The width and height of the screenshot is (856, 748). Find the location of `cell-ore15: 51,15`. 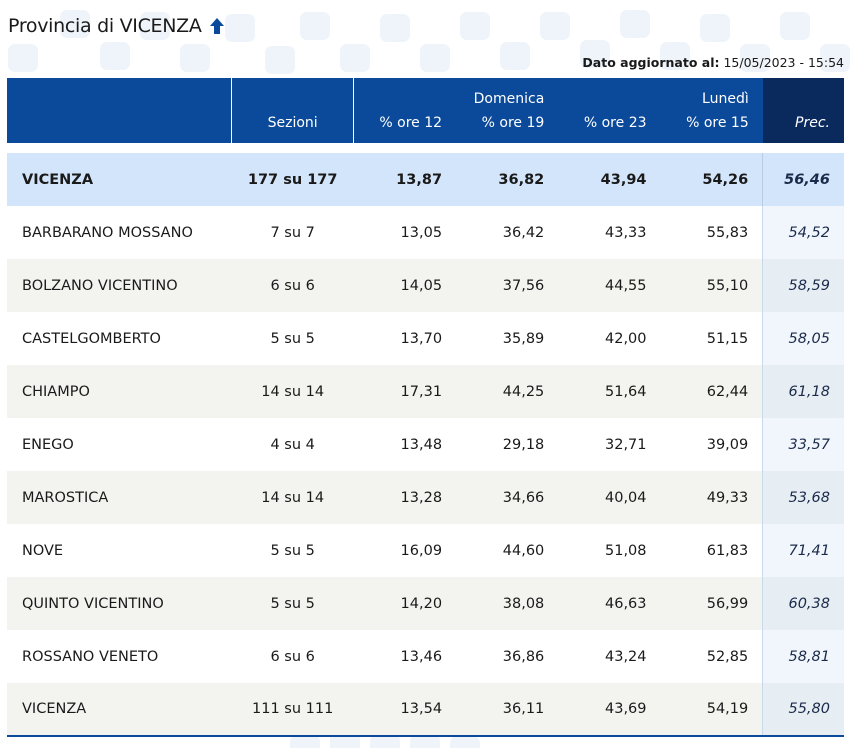

cell-ore15: 51,15 is located at coordinates (711, 338).